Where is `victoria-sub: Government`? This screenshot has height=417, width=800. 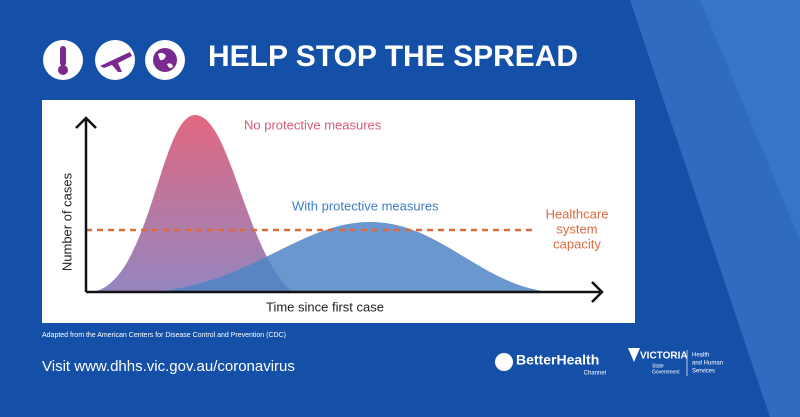
victoria-sub: Government is located at coordinates (666, 372).